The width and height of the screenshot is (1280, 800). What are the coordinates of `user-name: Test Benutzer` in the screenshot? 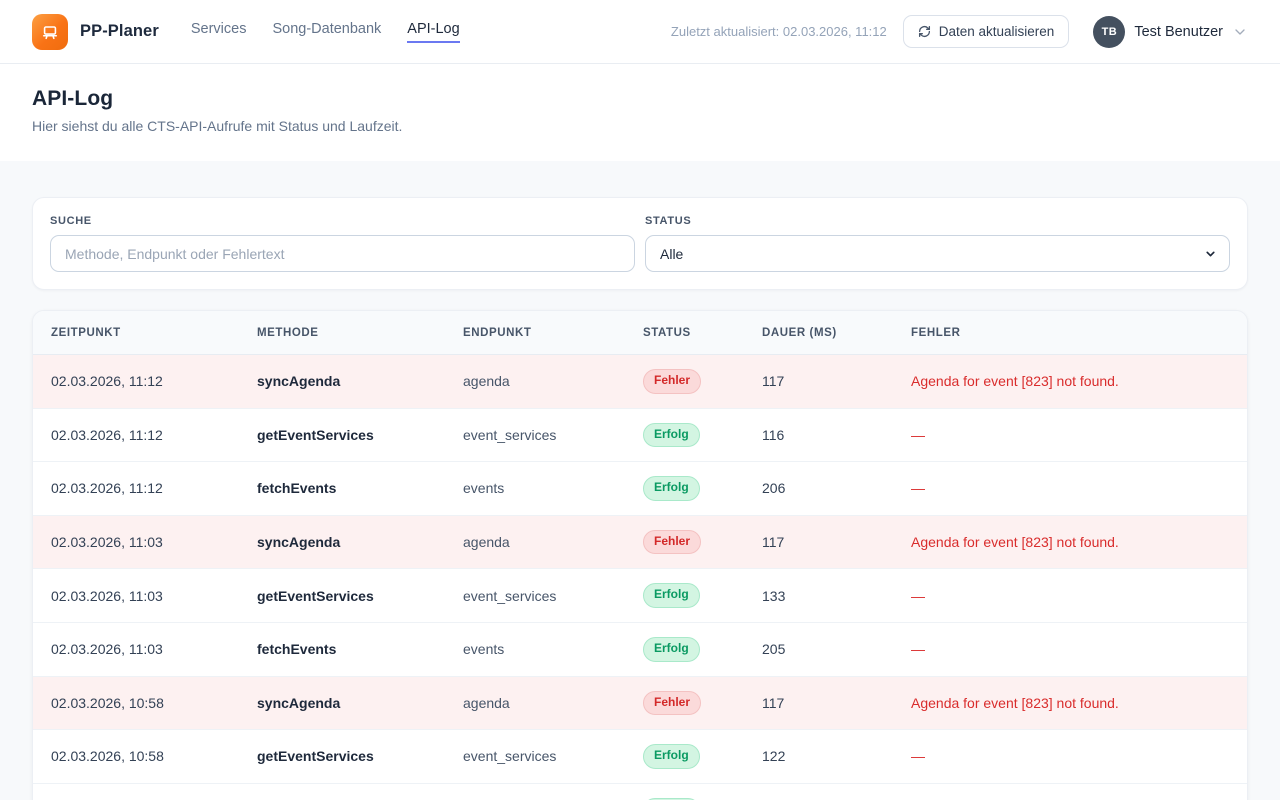 It's located at (1178, 31).